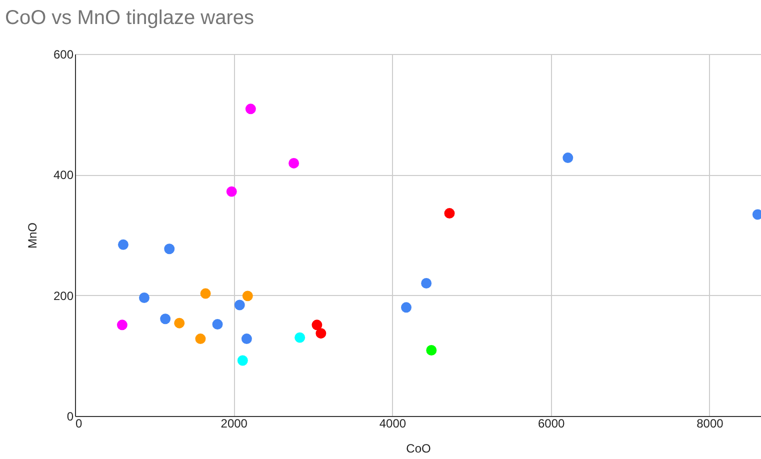 The height and width of the screenshot is (459, 761). I want to click on y-axis-title: MnO, so click(32, 235).